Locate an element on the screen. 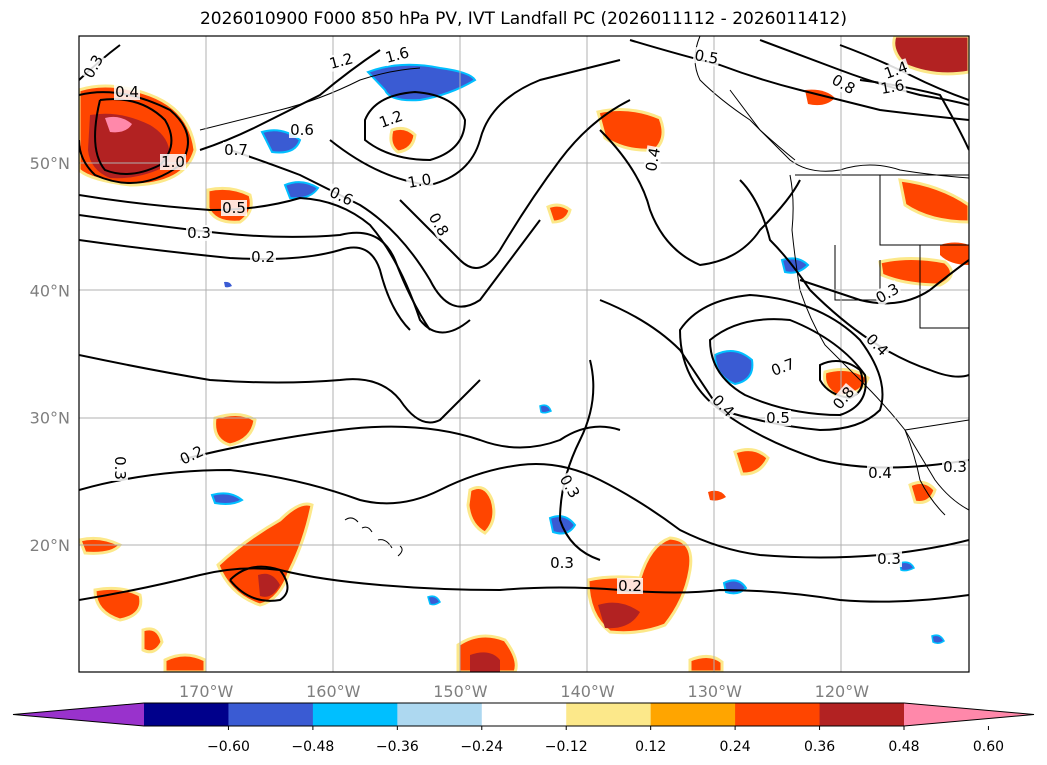  colorbar-tick-label: 0.60 is located at coordinates (988, 747).